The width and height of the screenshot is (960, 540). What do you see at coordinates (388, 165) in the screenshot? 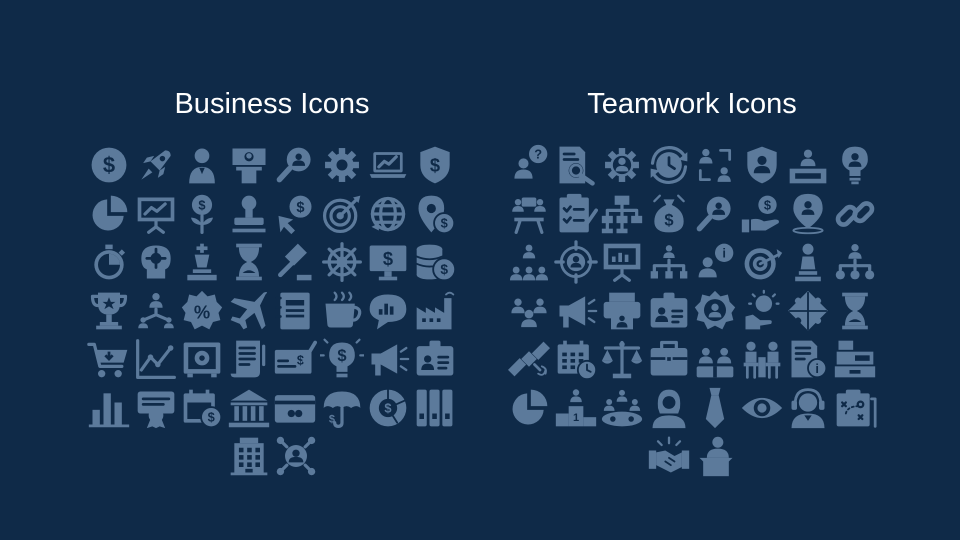
I see `laptop-chart-icon` at bounding box center [388, 165].